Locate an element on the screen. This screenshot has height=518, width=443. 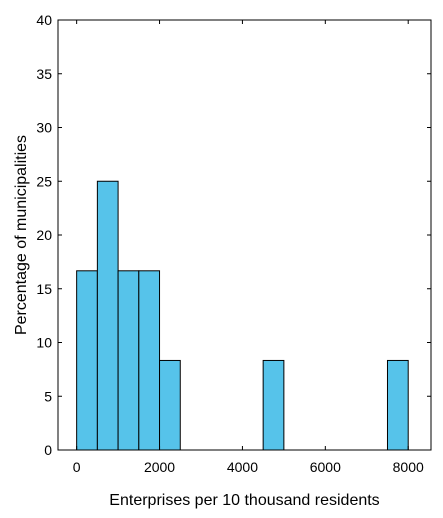
y-tick-label-2: 10 is located at coordinates (44, 343).